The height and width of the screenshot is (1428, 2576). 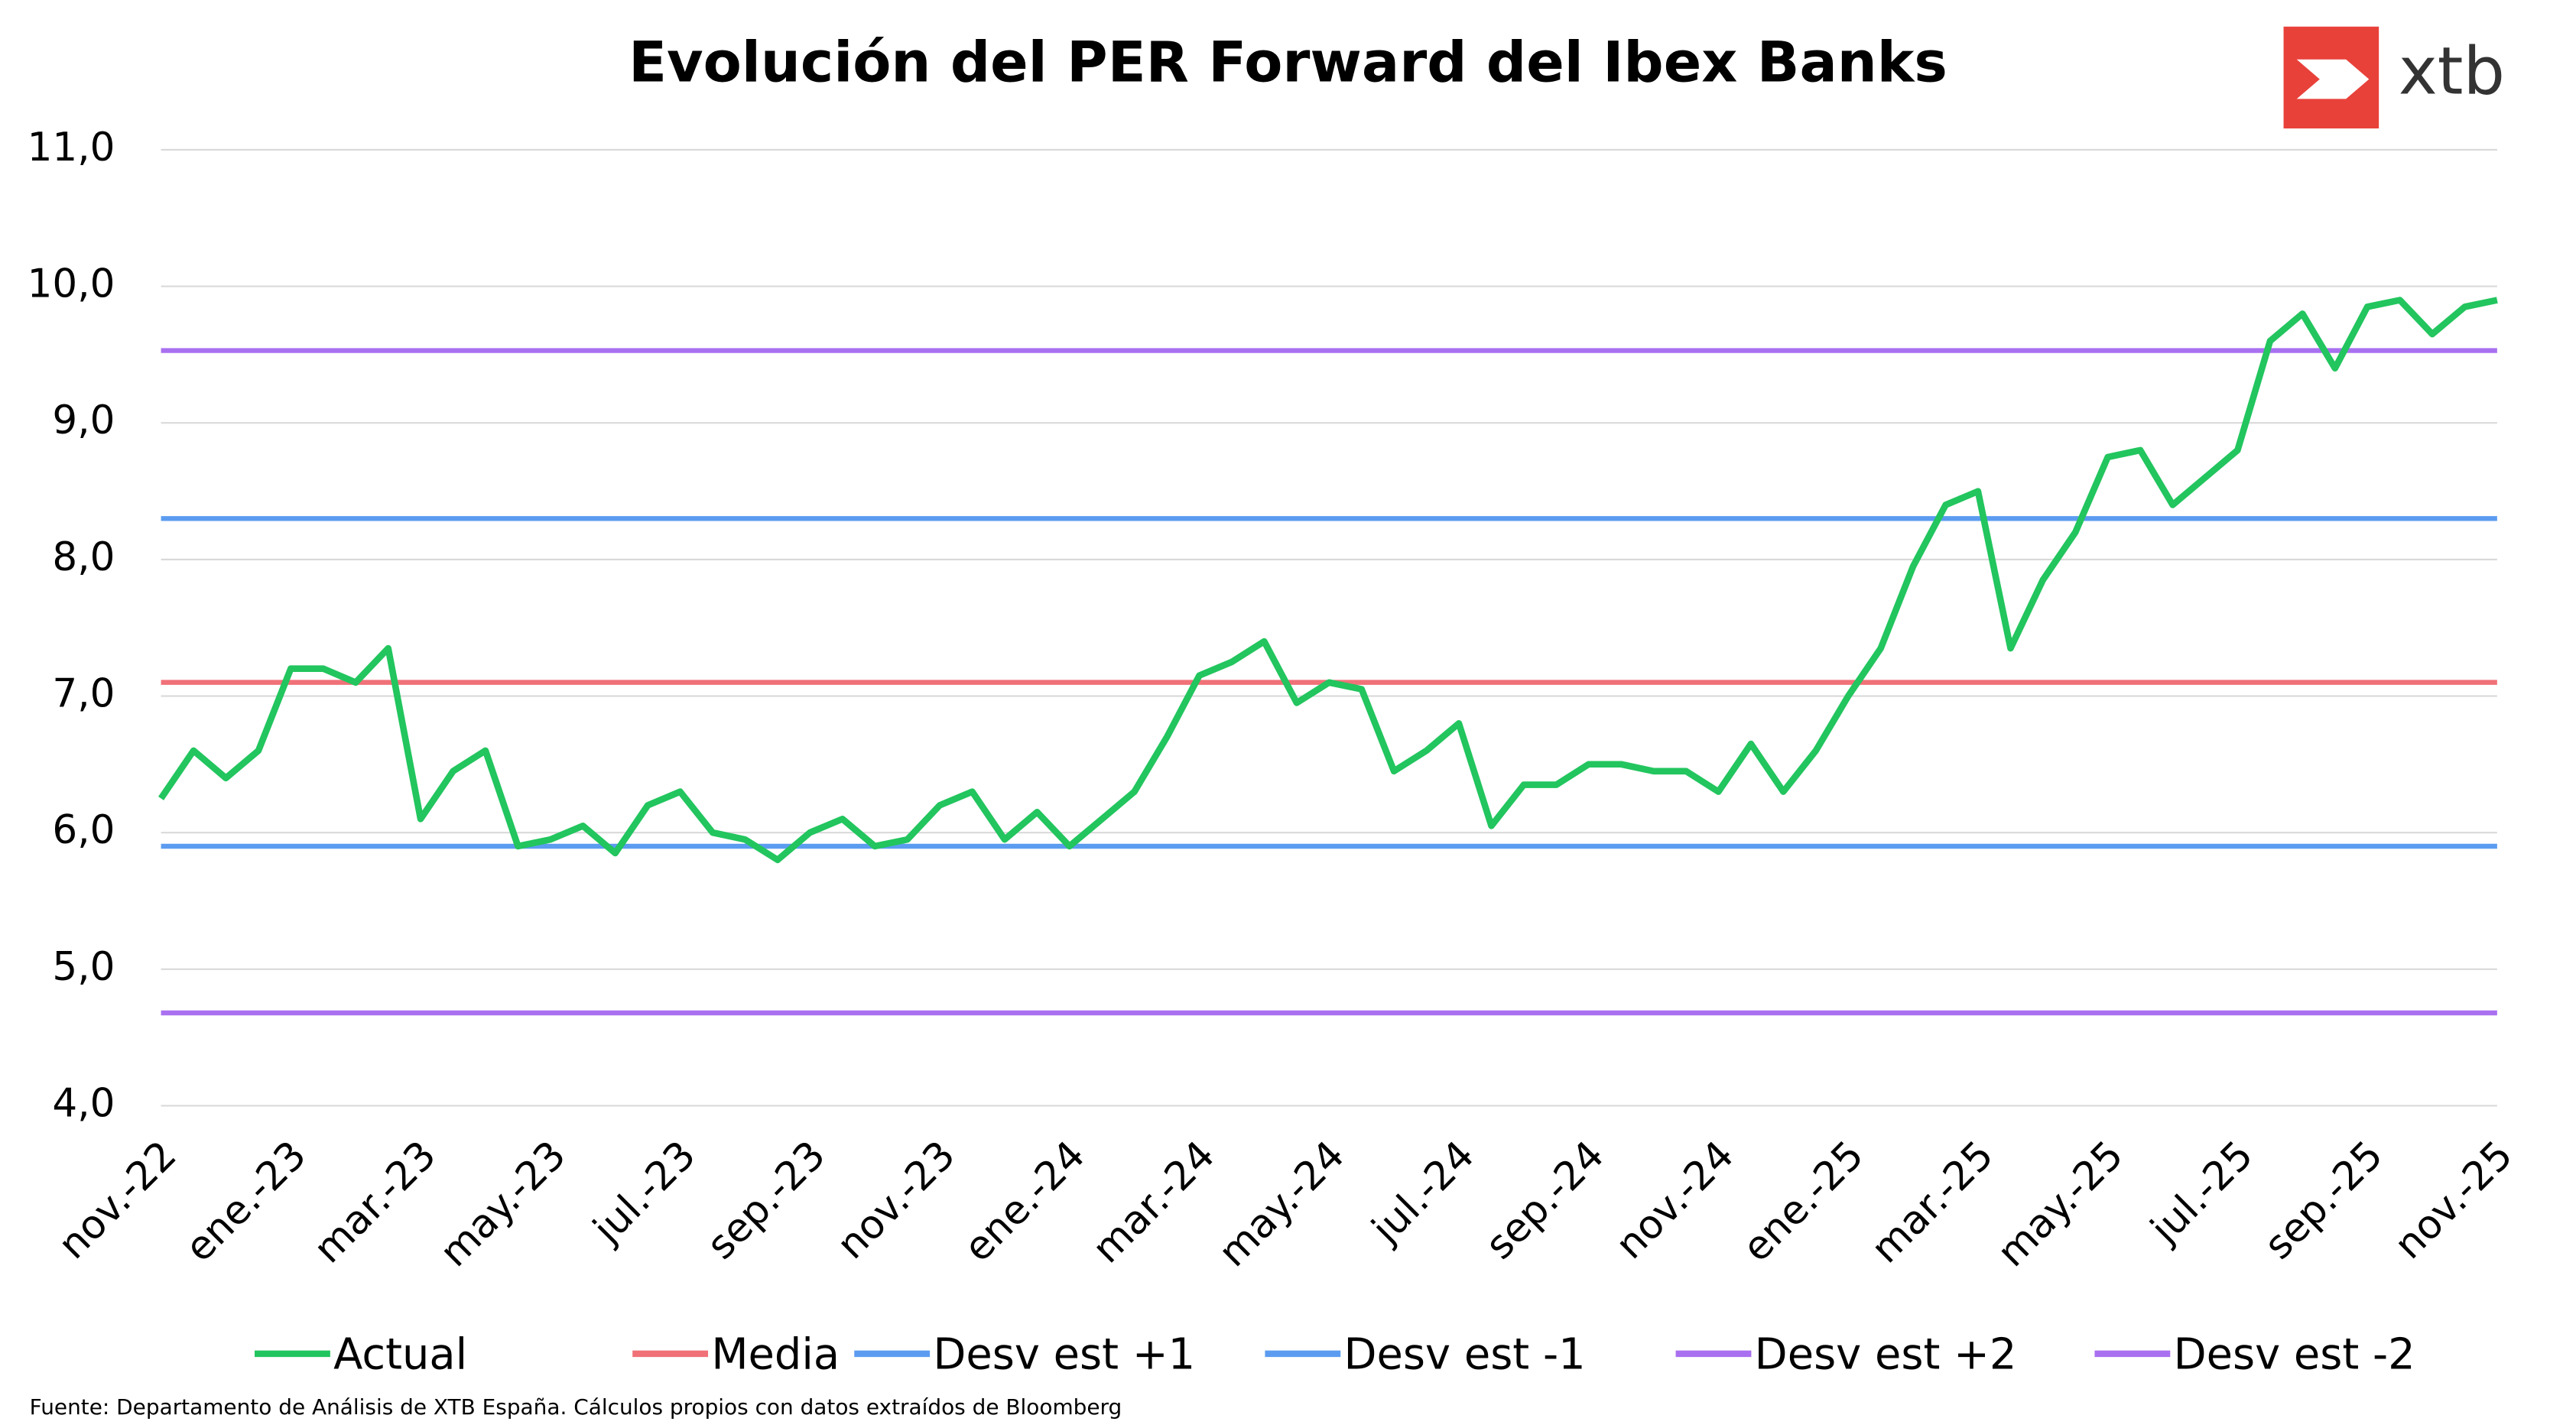 What do you see at coordinates (2203, 1192) in the screenshot?
I see `x-tick-label: jul.-25` at bounding box center [2203, 1192].